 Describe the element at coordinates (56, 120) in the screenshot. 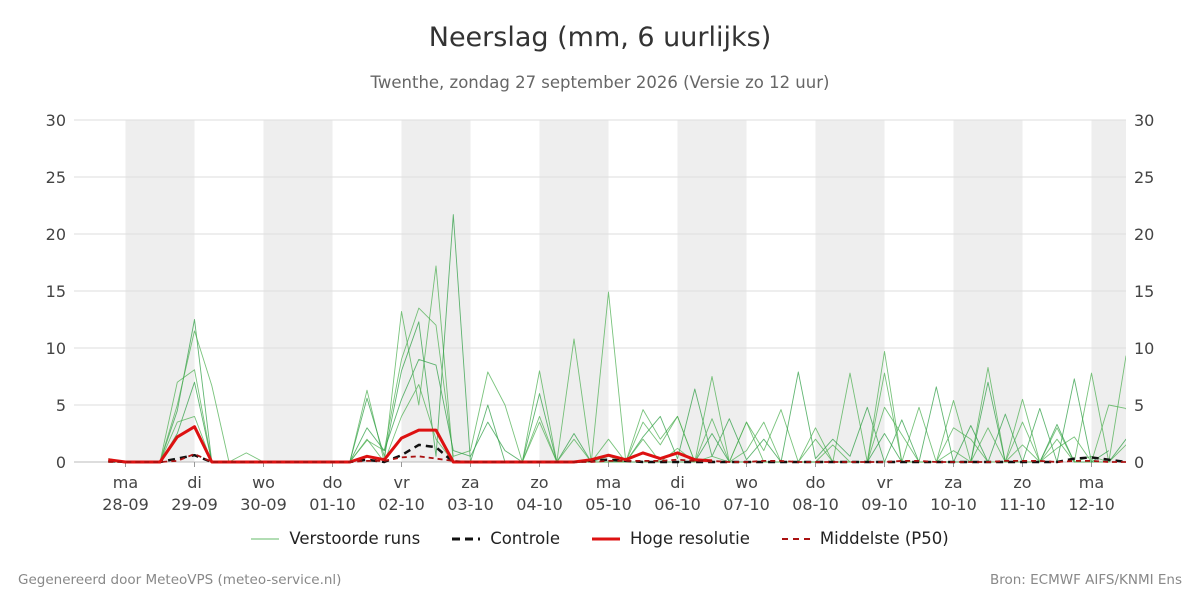

I see `y-tick-label-left: 30` at that location.